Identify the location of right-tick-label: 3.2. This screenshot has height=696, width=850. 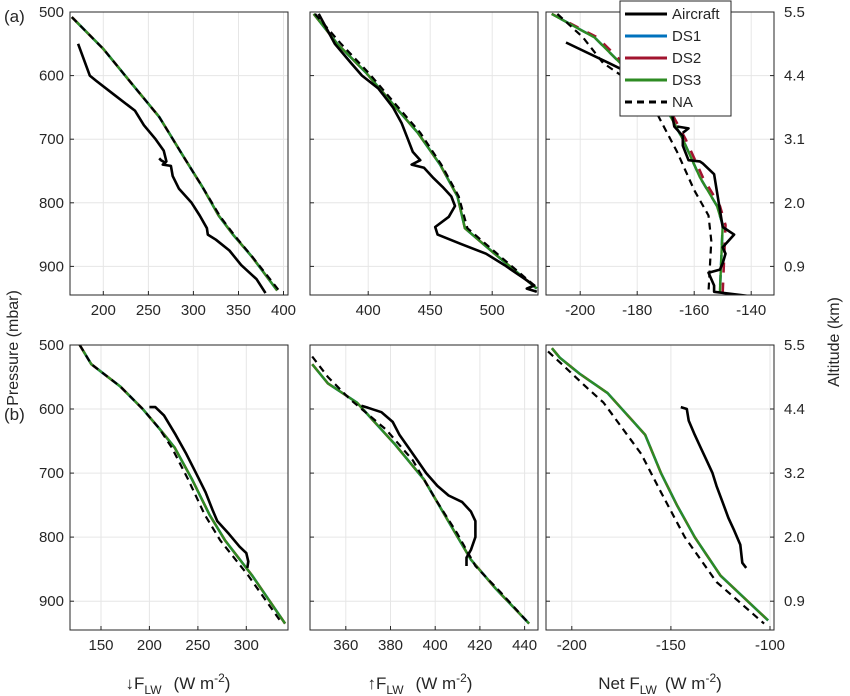
(794, 473).